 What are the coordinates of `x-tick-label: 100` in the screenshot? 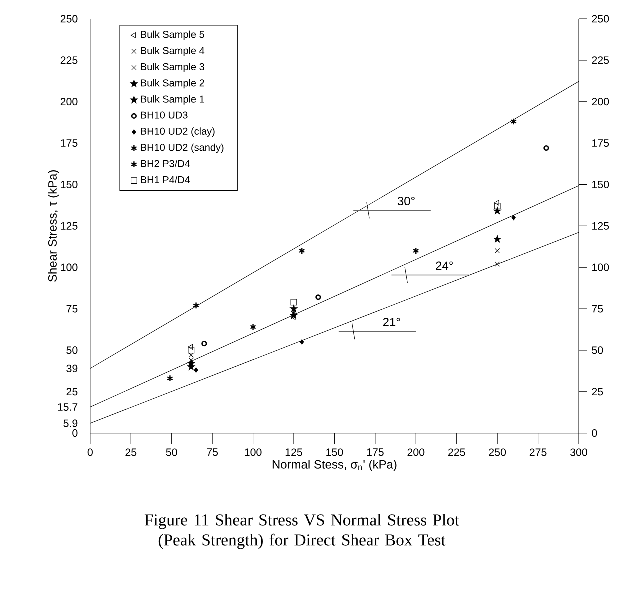 It's located at (253, 452).